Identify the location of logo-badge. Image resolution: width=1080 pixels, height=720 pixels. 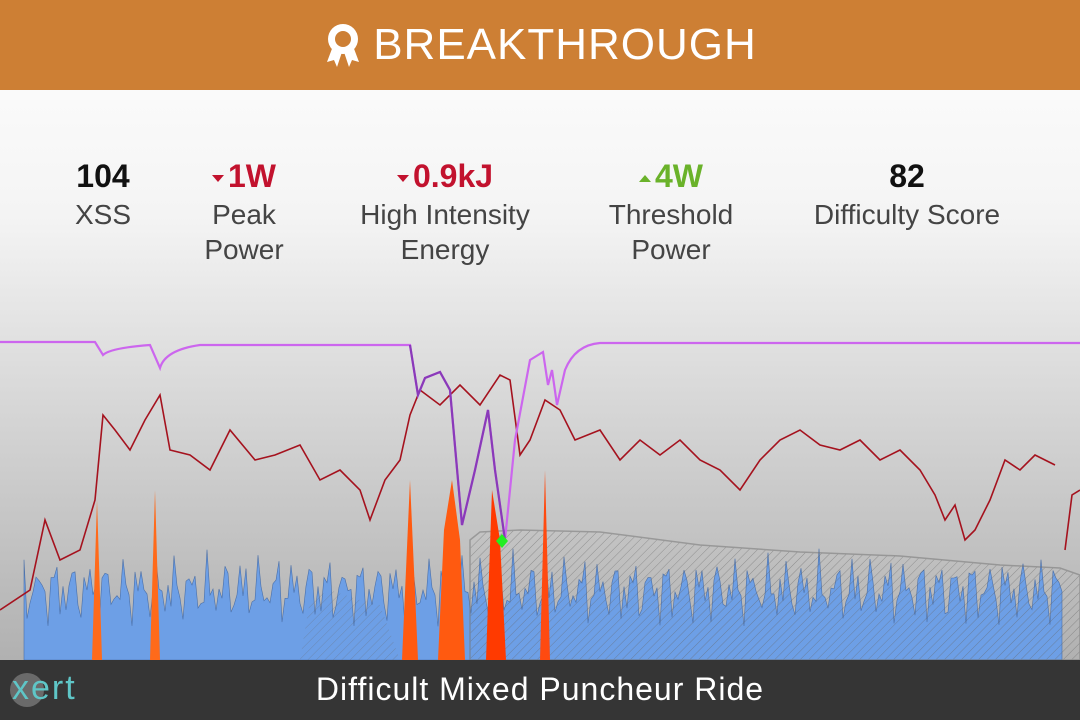
(27, 690).